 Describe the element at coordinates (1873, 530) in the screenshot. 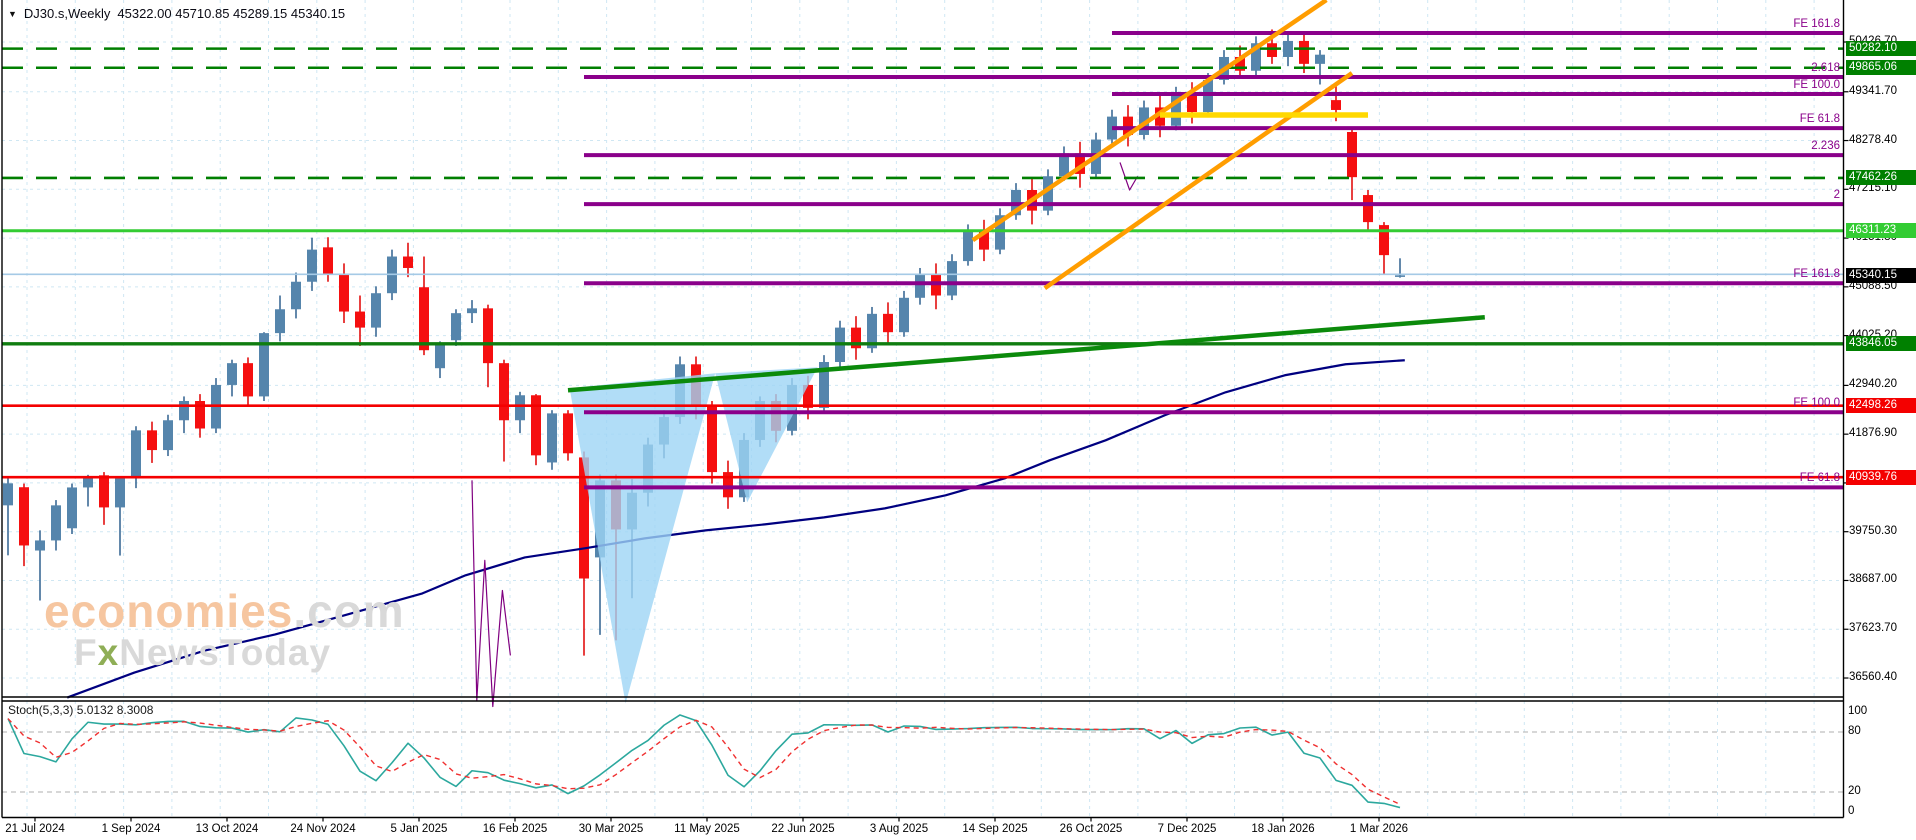

I see `price-axis-label: 39750.30` at that location.